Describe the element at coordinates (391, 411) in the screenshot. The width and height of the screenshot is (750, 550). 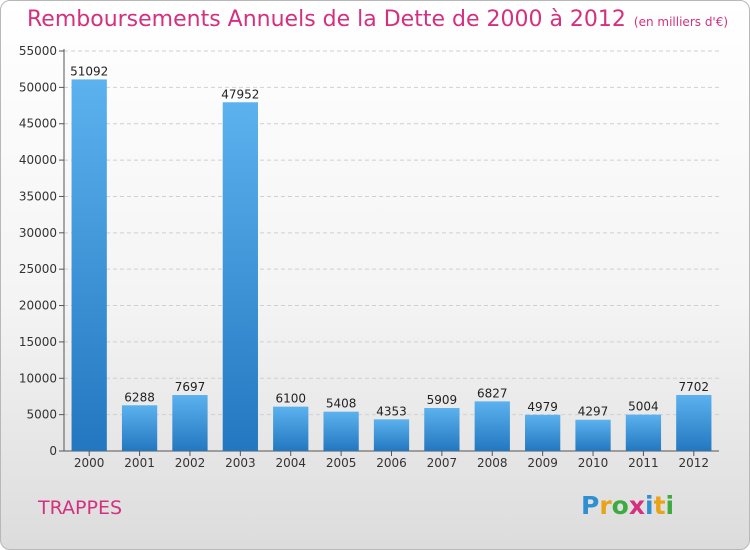
I see `bar-value-label: 4353` at that location.